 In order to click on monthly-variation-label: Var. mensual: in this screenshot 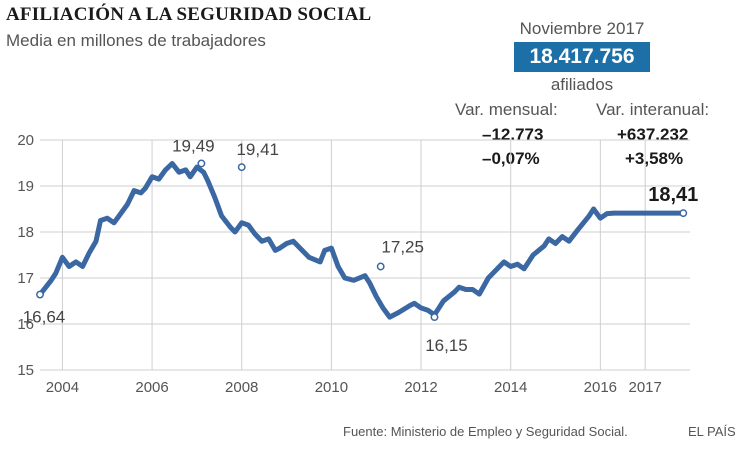, I will do `click(506, 109)`.